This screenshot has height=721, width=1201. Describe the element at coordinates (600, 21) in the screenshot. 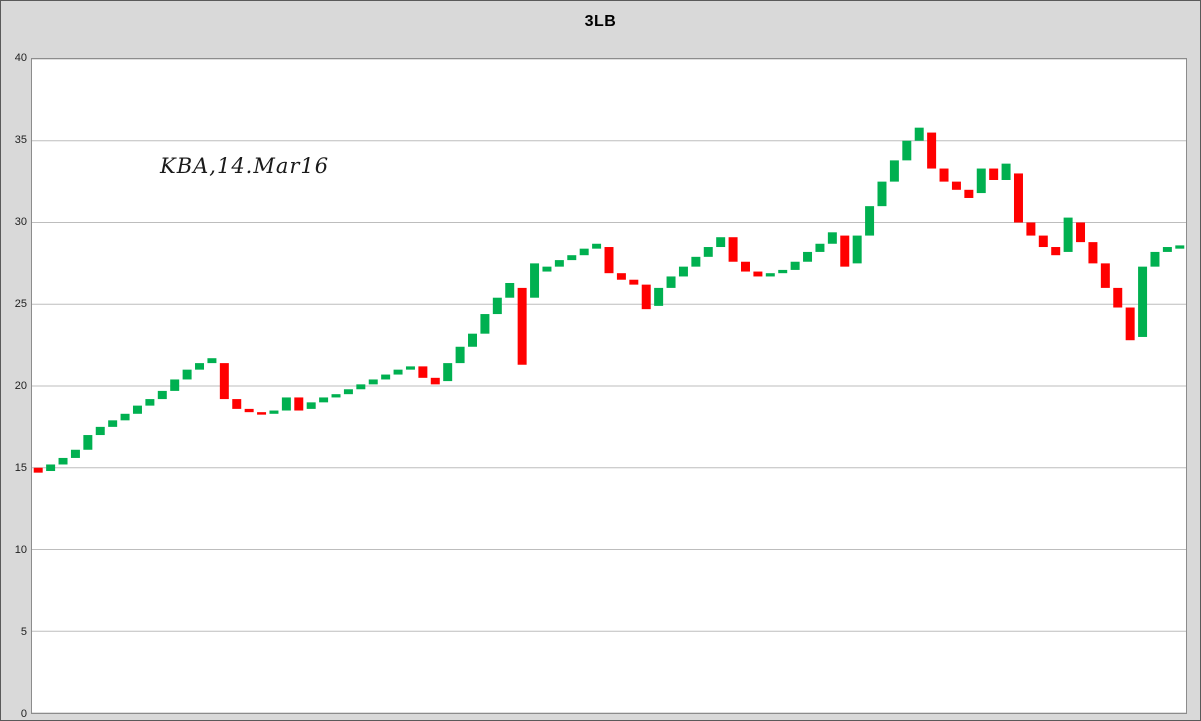

I see `chart-title: 3LB` at that location.